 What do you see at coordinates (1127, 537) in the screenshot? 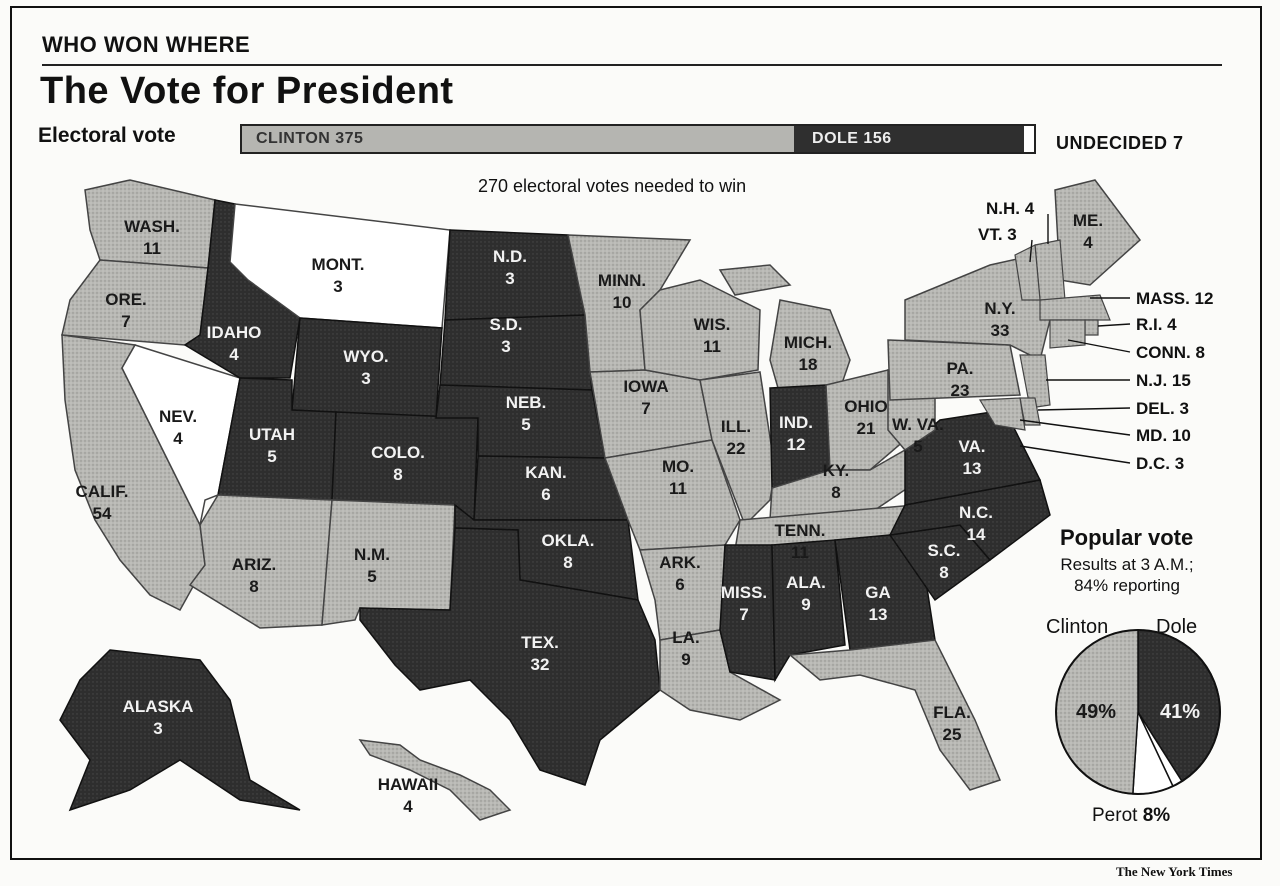
I see `popular-vote-title: Popular vote` at bounding box center [1127, 537].